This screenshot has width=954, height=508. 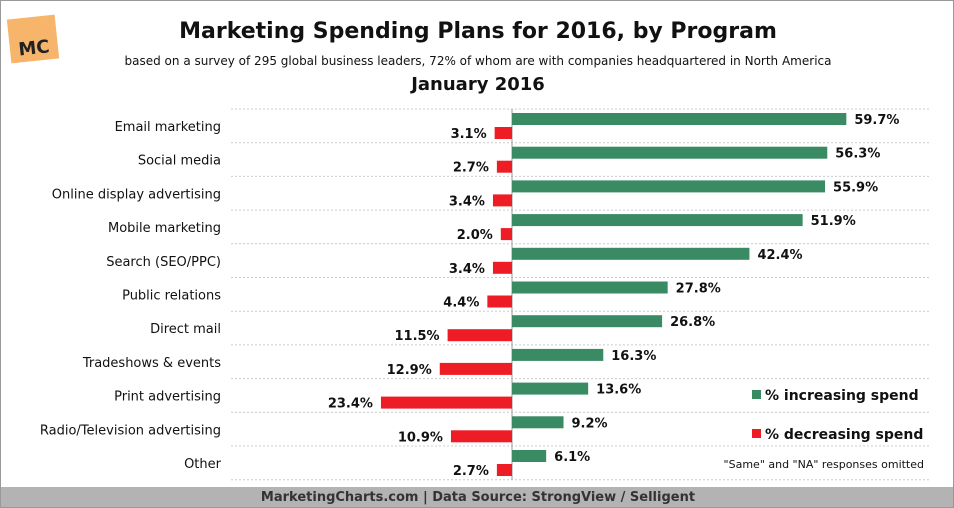 I want to click on legend-swatch-increasing, so click(x=756, y=394).